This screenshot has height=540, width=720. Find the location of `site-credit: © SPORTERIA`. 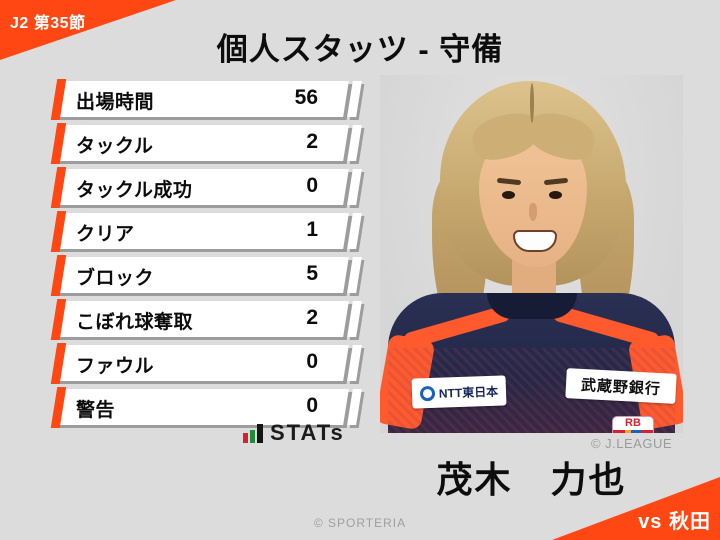

site-credit: © SPORTERIA is located at coordinates (360, 523).